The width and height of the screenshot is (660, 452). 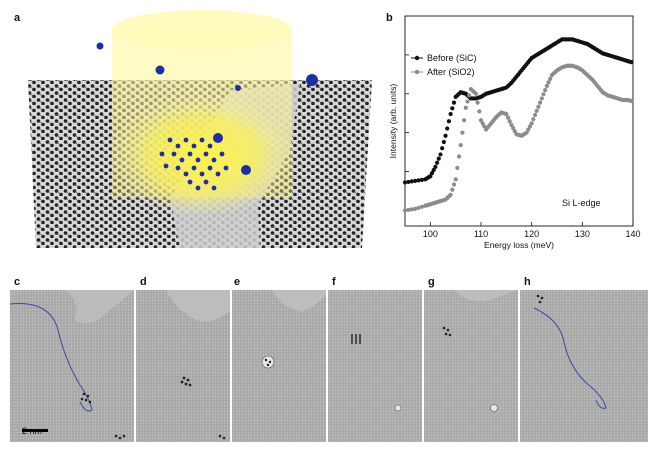 I want to click on panel-letter-c: c, so click(x=17, y=282).